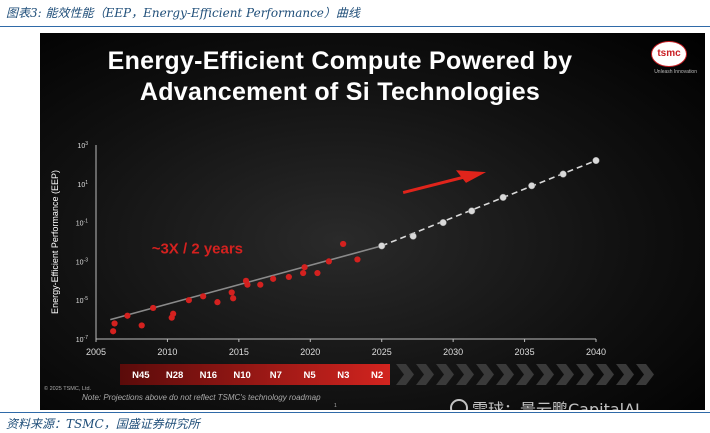 This screenshot has width=710, height=433. What do you see at coordinates (459, 408) in the screenshot?
I see `snowball-icon` at bounding box center [459, 408].